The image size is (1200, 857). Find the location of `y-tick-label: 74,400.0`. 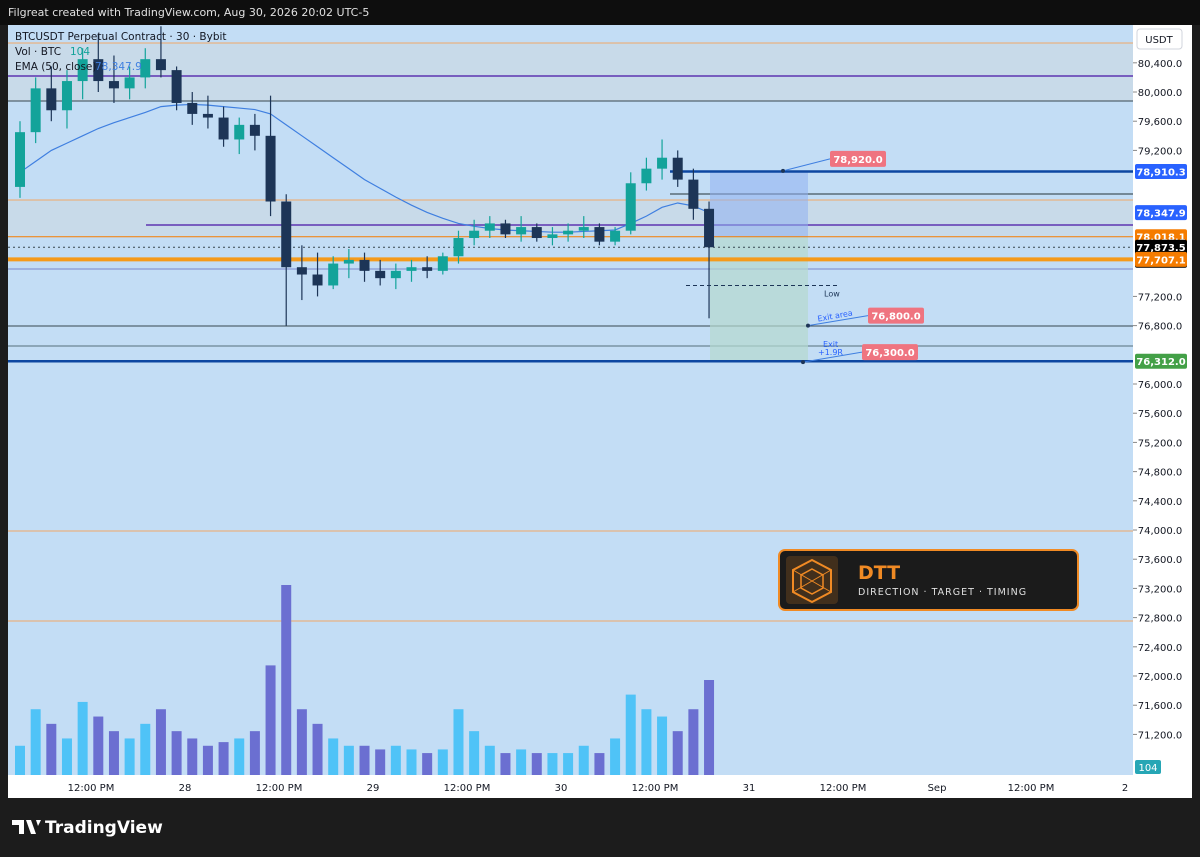

y-tick-label: 74,400.0 is located at coordinates (1160, 502).